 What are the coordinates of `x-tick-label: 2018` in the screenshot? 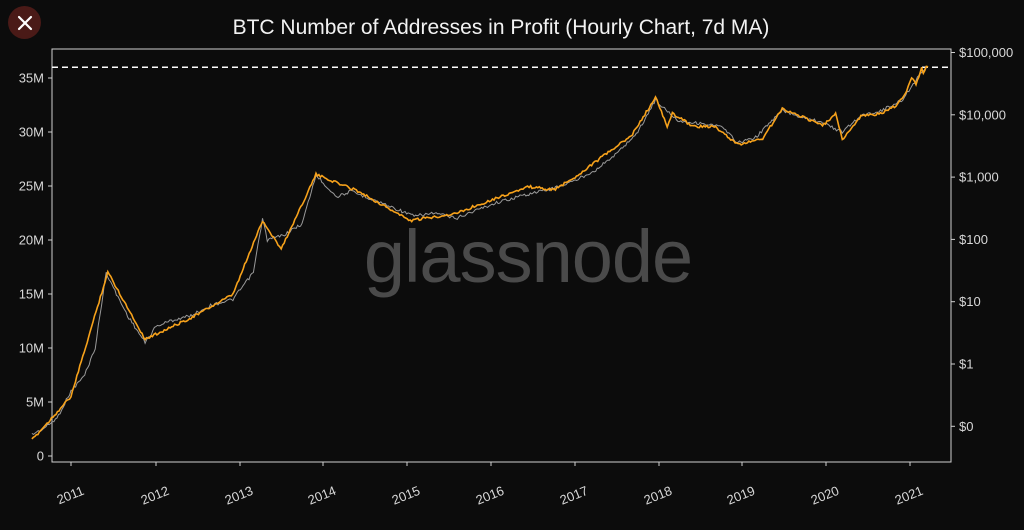 It's located at (658, 495).